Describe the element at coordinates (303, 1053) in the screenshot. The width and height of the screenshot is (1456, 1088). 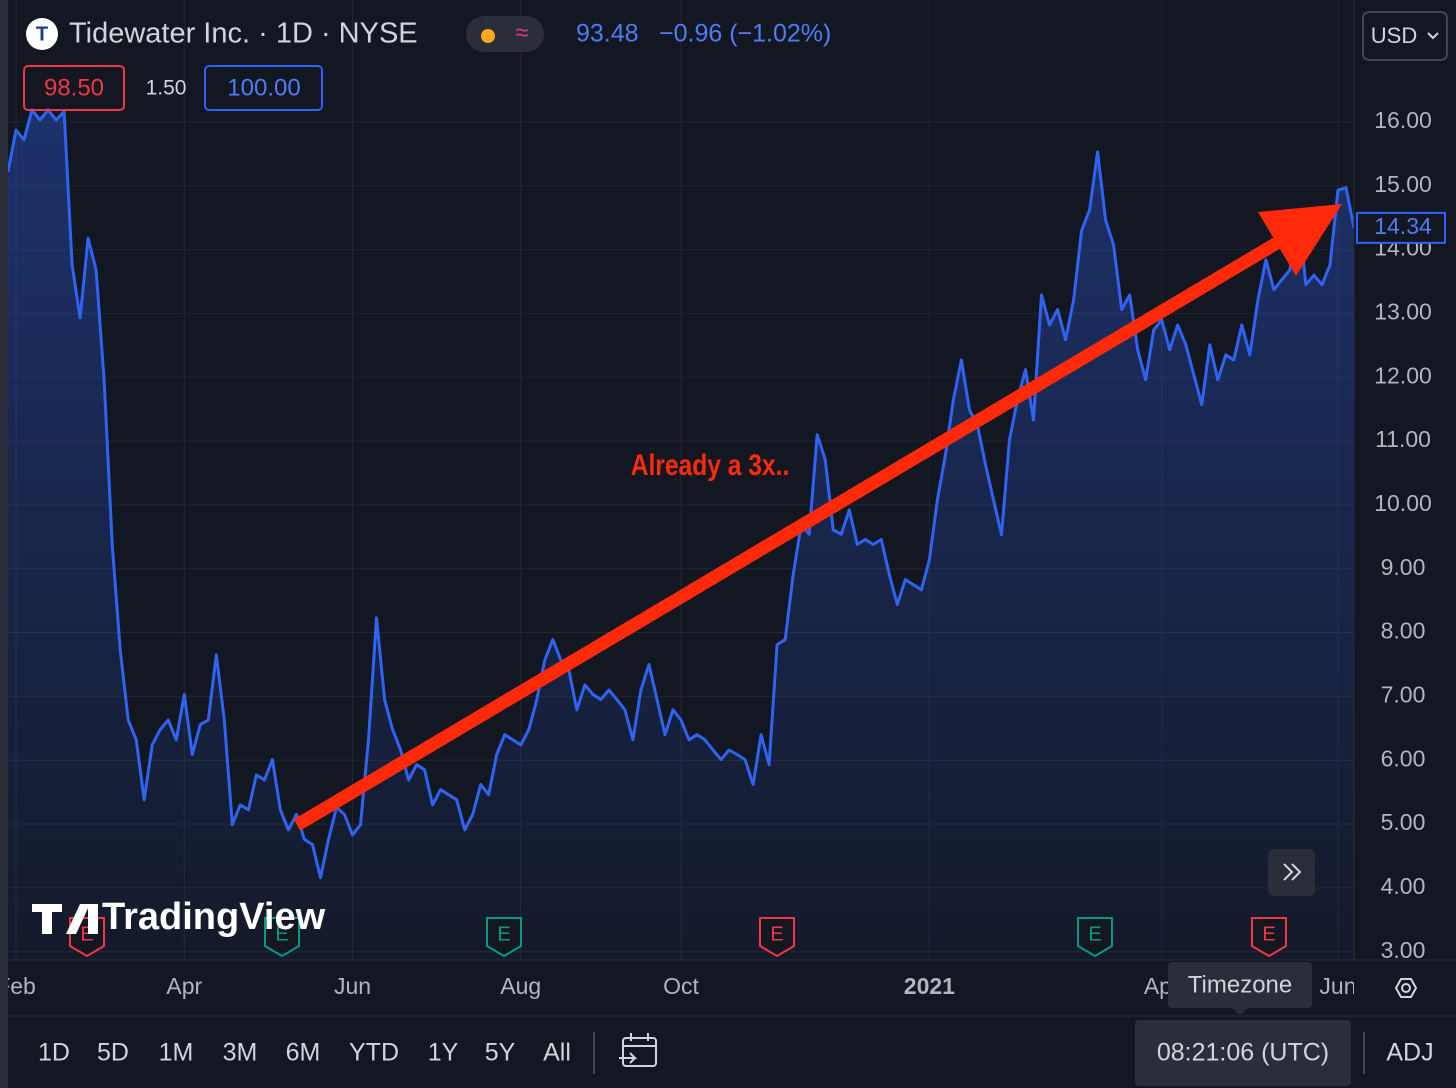
I see `range-button: 6M` at that location.